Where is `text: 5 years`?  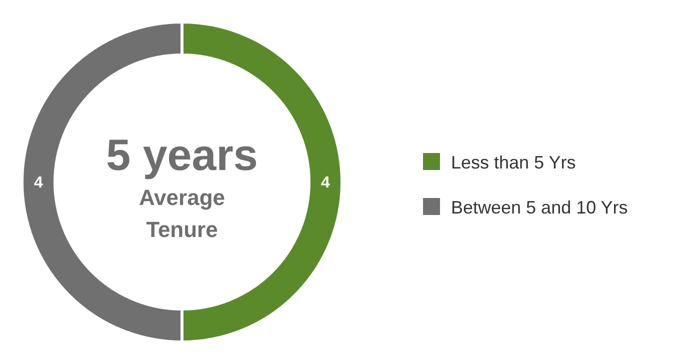 text: 5 years is located at coordinates (182, 155).